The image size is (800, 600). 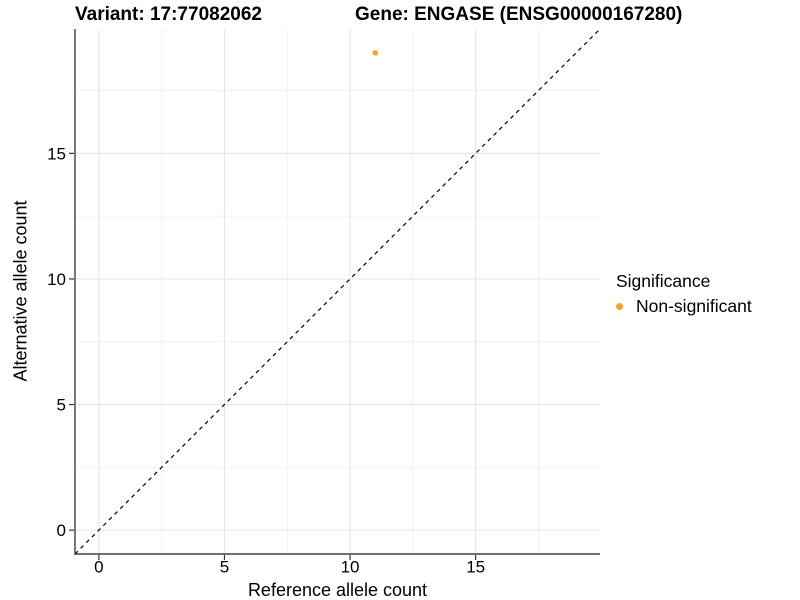 What do you see at coordinates (61, 530) in the screenshot?
I see `y-tick-label: 0` at bounding box center [61, 530].